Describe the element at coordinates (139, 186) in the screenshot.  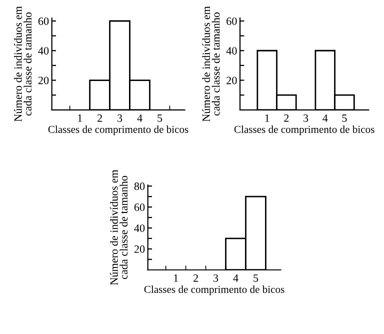
I see `y-tick-label: 80` at that location.